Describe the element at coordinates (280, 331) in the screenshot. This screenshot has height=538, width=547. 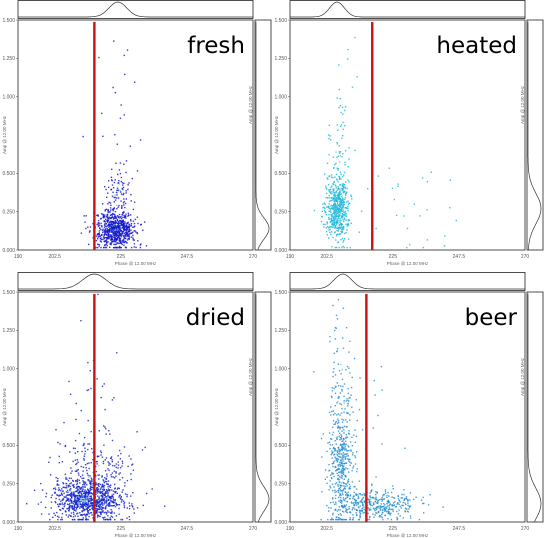
I see `y-tick-label: 1.250` at that location.